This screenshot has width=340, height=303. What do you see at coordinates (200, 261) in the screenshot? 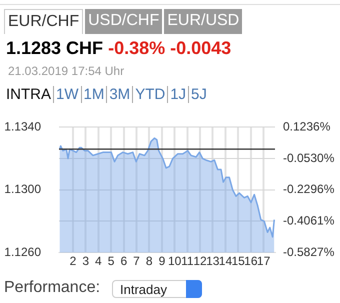
I see `x-tick-label: 12` at bounding box center [200, 261].